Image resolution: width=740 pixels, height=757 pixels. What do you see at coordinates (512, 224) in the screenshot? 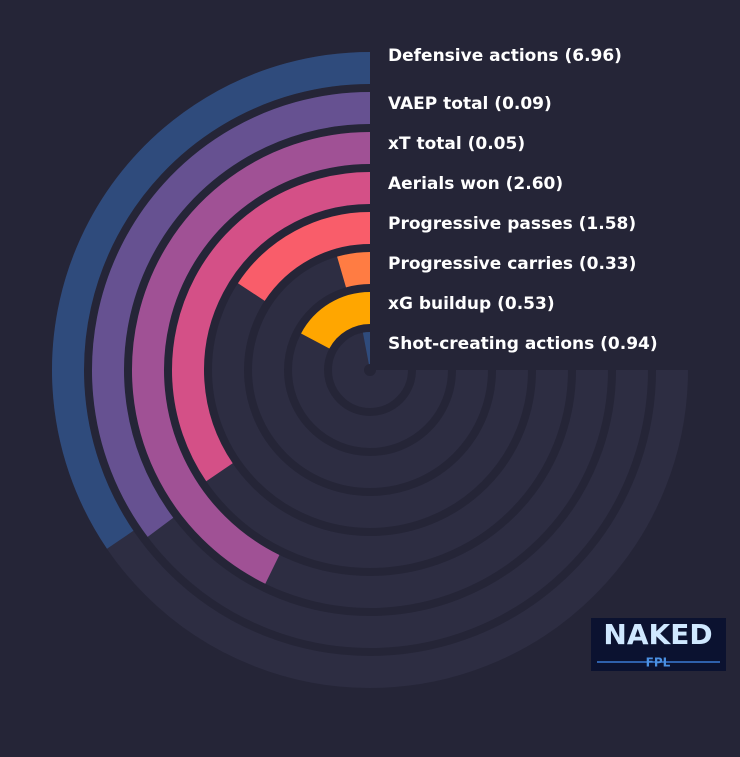
I see `bar-label: Progressive passes (1.58)` at bounding box center [512, 224].